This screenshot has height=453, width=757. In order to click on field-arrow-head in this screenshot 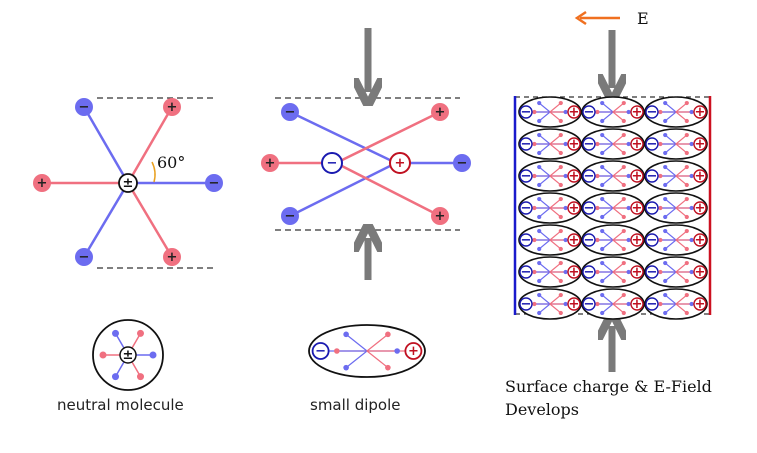, I will do `click(580, 18)`.